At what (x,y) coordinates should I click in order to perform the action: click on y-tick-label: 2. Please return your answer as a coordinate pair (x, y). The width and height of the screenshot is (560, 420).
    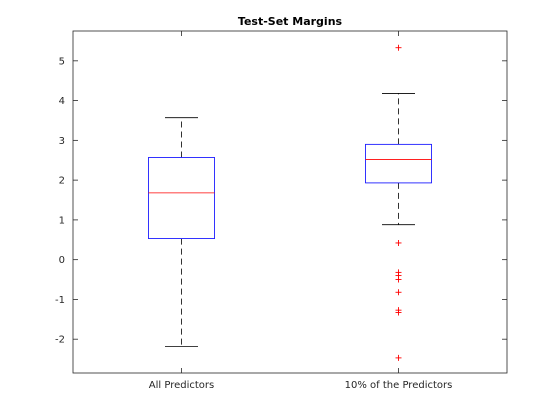
    Looking at the image, I should click on (62, 181).